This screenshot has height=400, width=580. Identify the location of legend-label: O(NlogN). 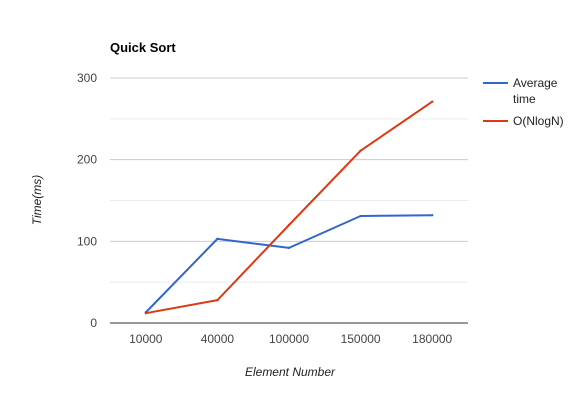
(538, 121).